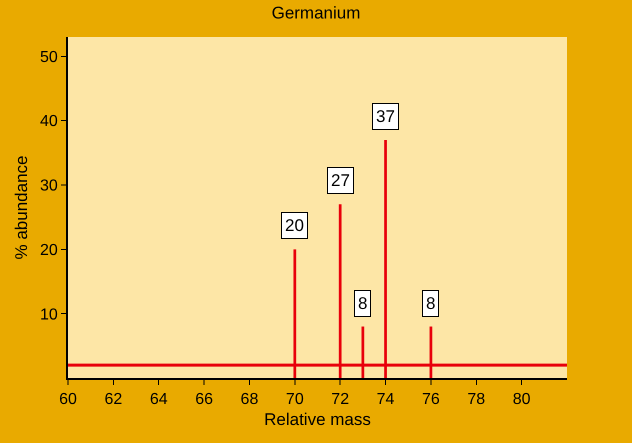 This screenshot has height=443, width=632. I want to click on x-tick-label: 66, so click(204, 399).